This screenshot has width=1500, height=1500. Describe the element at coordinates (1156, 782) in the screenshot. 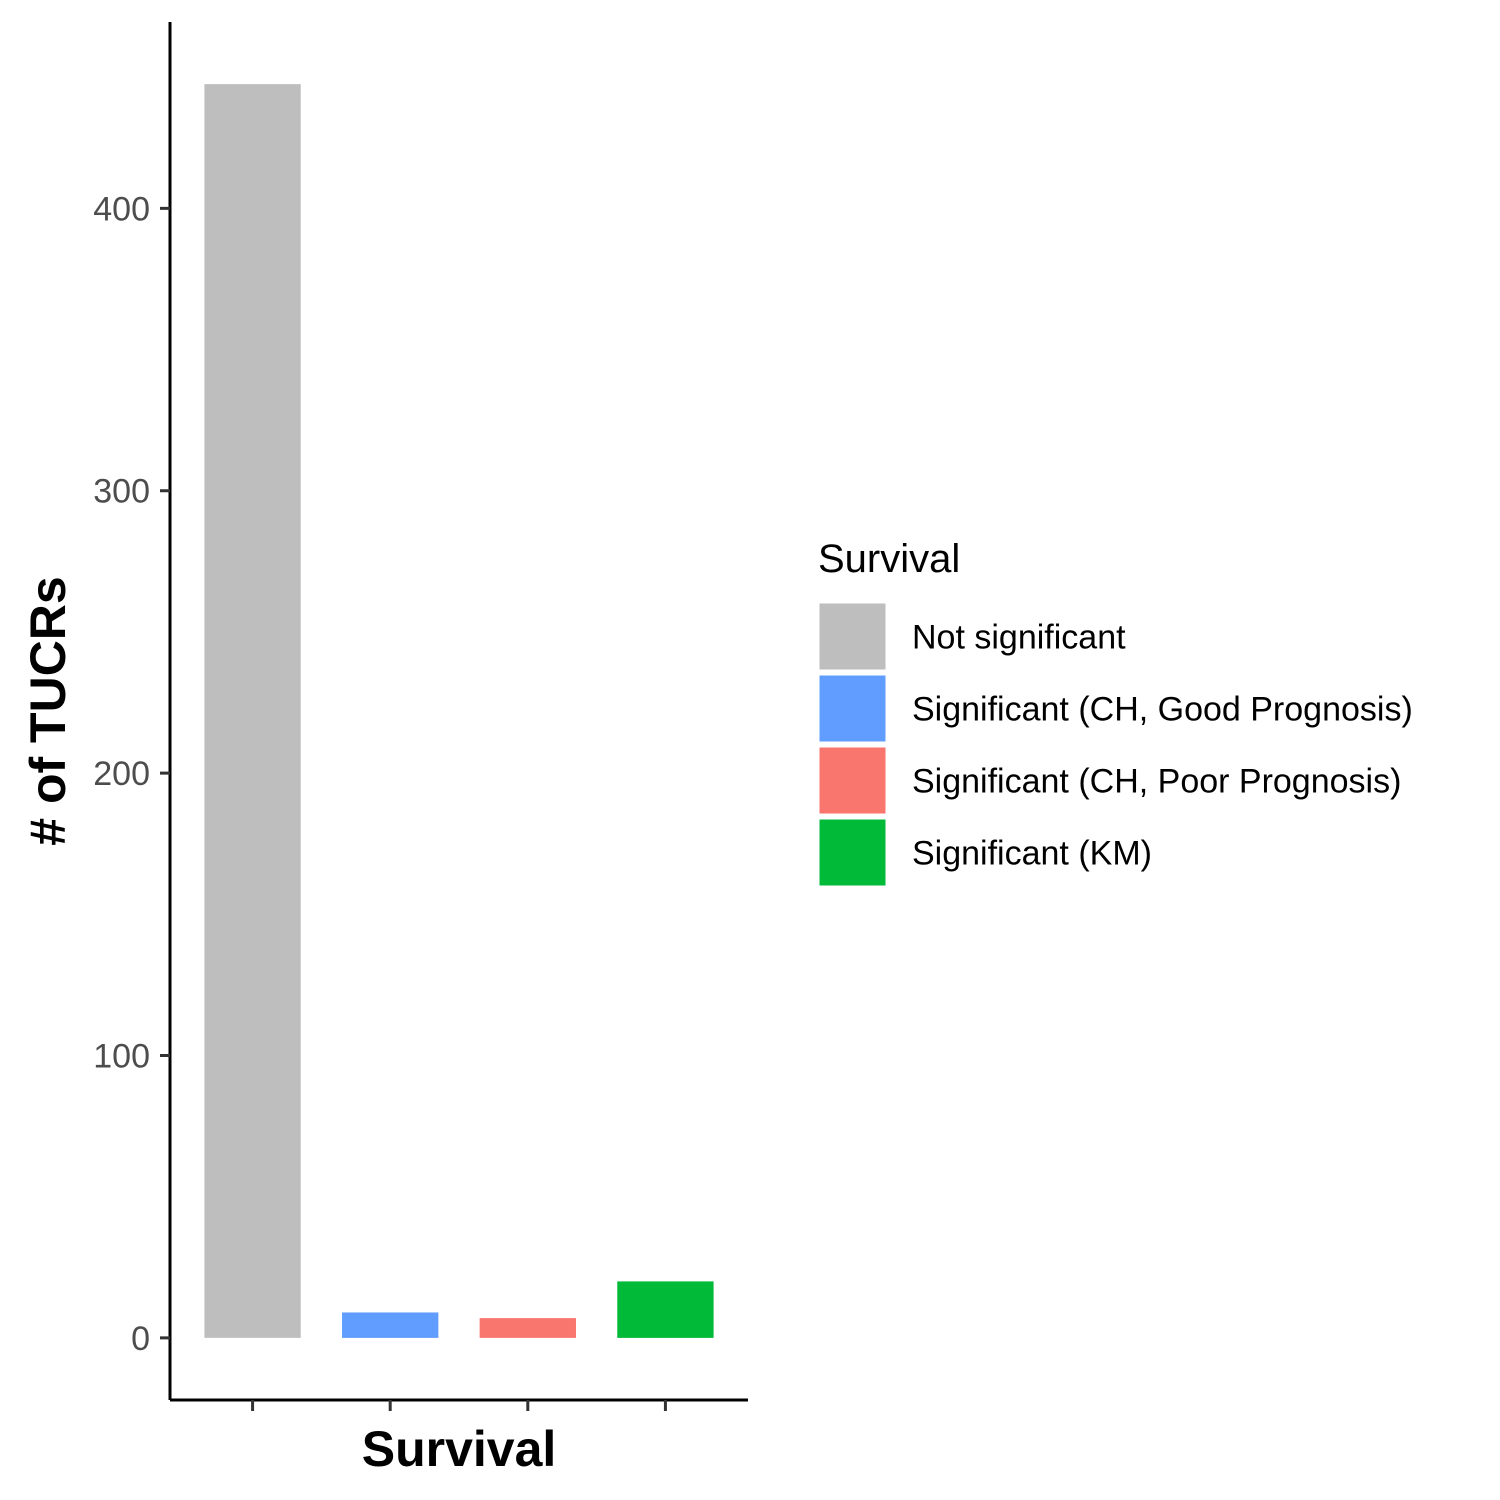

I see `legend-label: Significant (CH, Poor Prognosis)` at that location.